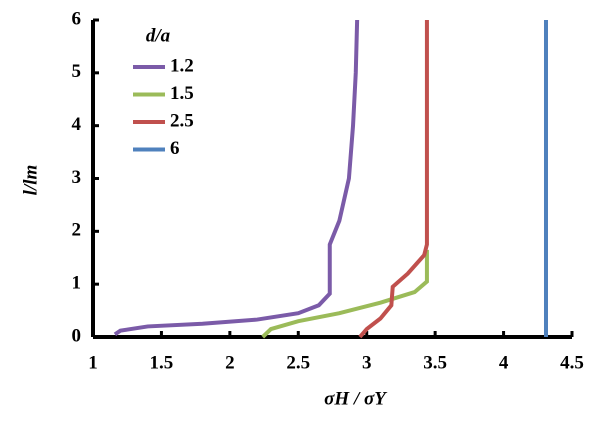 The image size is (600, 426). Describe the element at coordinates (77, 124) in the screenshot. I see `y-tick-label: 4` at that location.